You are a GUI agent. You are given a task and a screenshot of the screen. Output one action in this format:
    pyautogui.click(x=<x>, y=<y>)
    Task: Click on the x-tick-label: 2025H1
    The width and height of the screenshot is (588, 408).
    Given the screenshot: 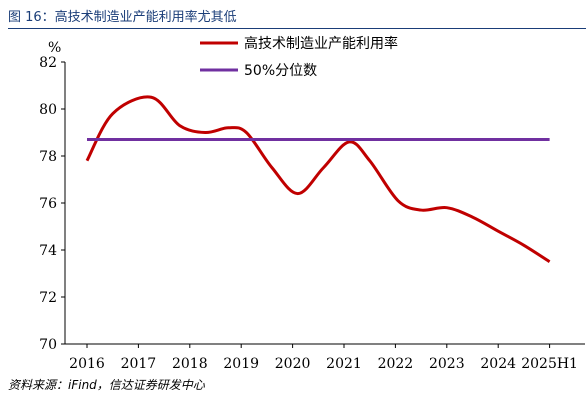 What is the action you would take?
    pyautogui.click(x=549, y=364)
    